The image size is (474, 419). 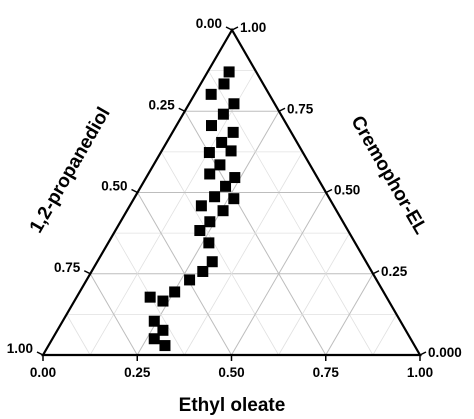 I want to click on axis-title-propanediol: 1,2-propanediol, so click(x=70, y=170).